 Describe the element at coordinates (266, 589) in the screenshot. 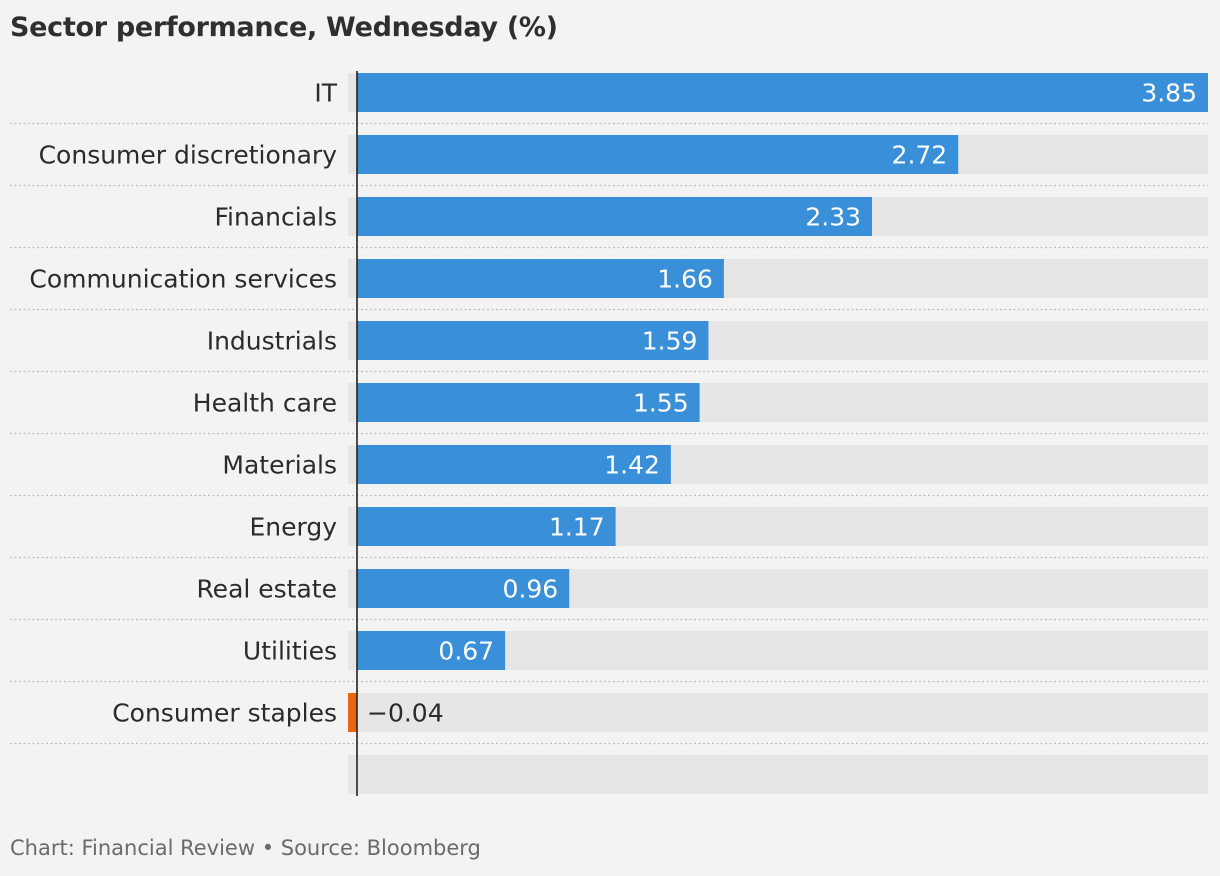

I see `category-label: Real estate` at that location.